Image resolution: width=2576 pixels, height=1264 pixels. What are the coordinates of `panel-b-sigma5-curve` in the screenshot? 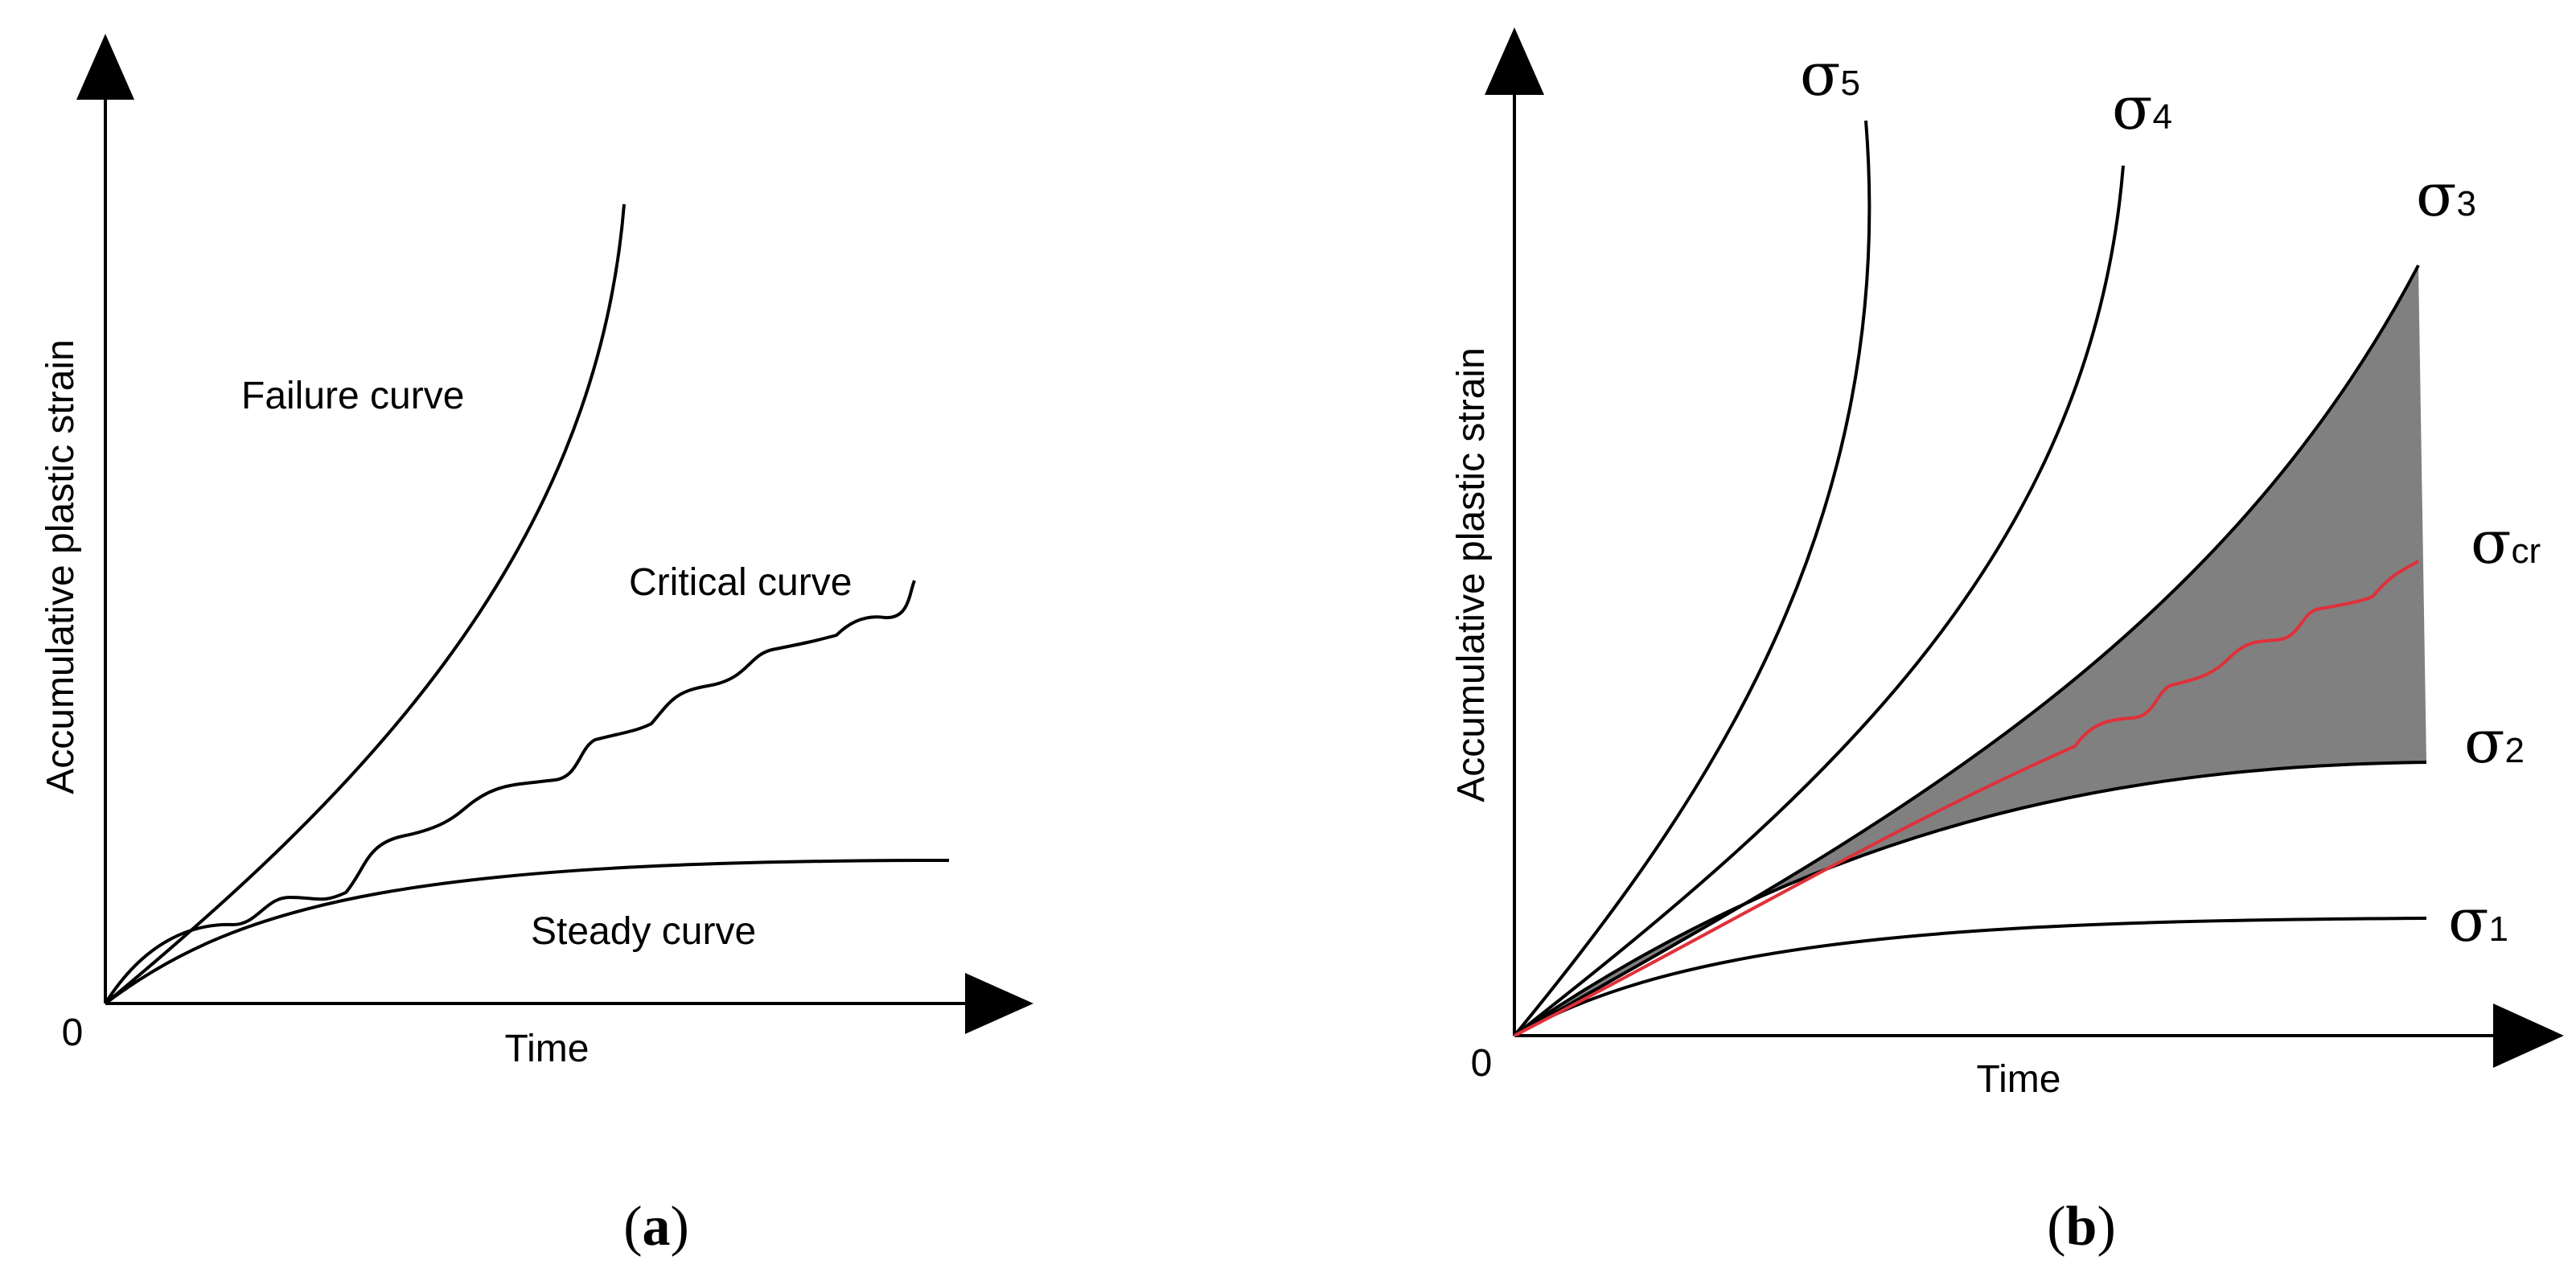 It's located at (1692, 578).